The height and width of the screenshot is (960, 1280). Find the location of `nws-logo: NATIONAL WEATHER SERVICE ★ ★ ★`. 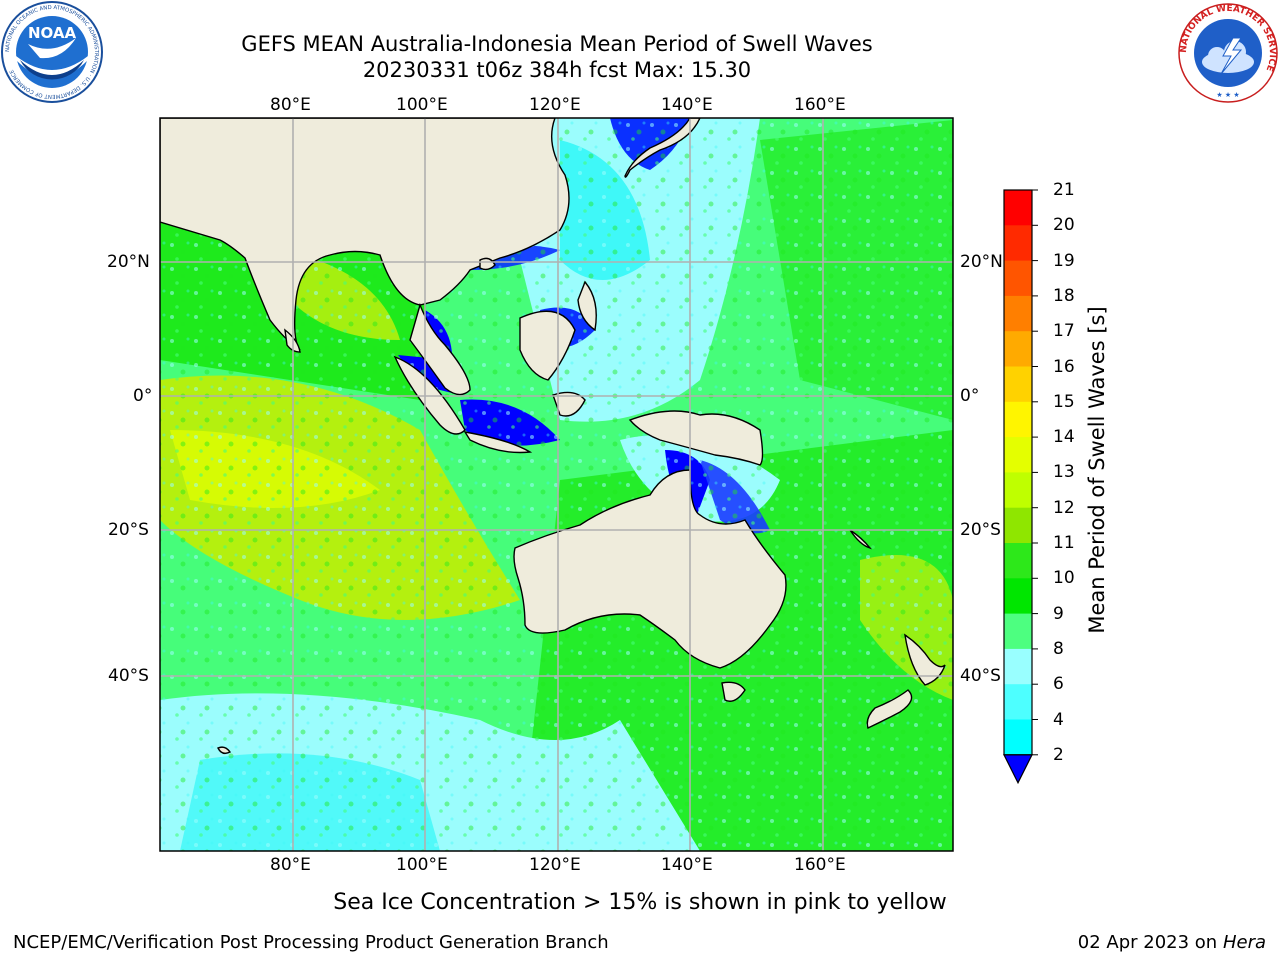

nws-logo: NATIONAL WEATHER SERVICE ★ ★ ★ is located at coordinates (1228, 53).